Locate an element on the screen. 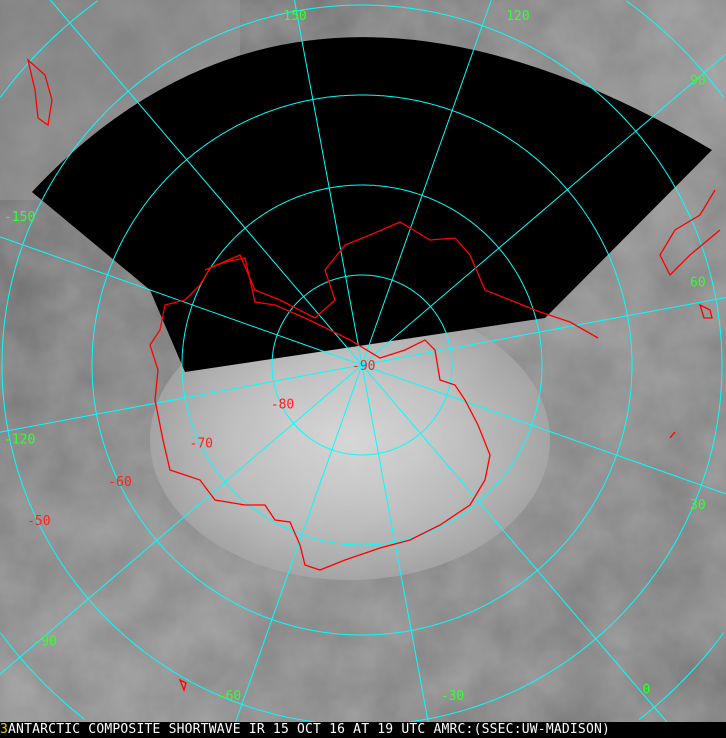 The width and height of the screenshot is (726, 738). coastline-dark-region is located at coordinates (401, 280).